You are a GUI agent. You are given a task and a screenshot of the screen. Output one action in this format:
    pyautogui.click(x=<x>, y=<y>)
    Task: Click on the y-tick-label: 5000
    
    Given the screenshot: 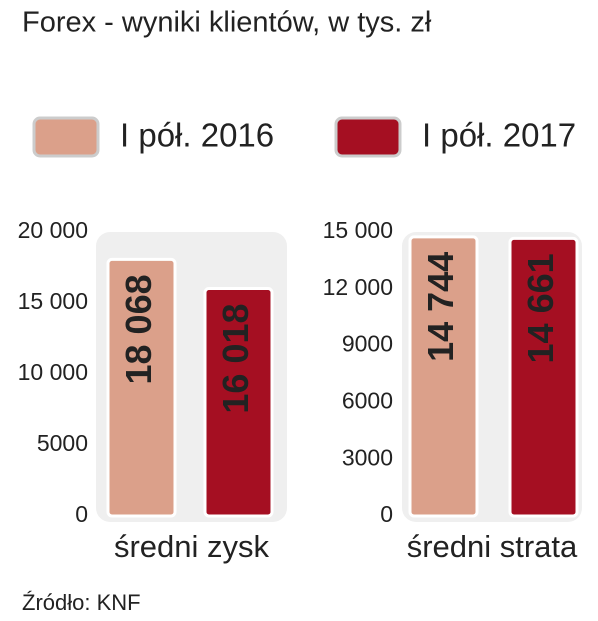 What is the action you would take?
    pyautogui.click(x=62, y=443)
    